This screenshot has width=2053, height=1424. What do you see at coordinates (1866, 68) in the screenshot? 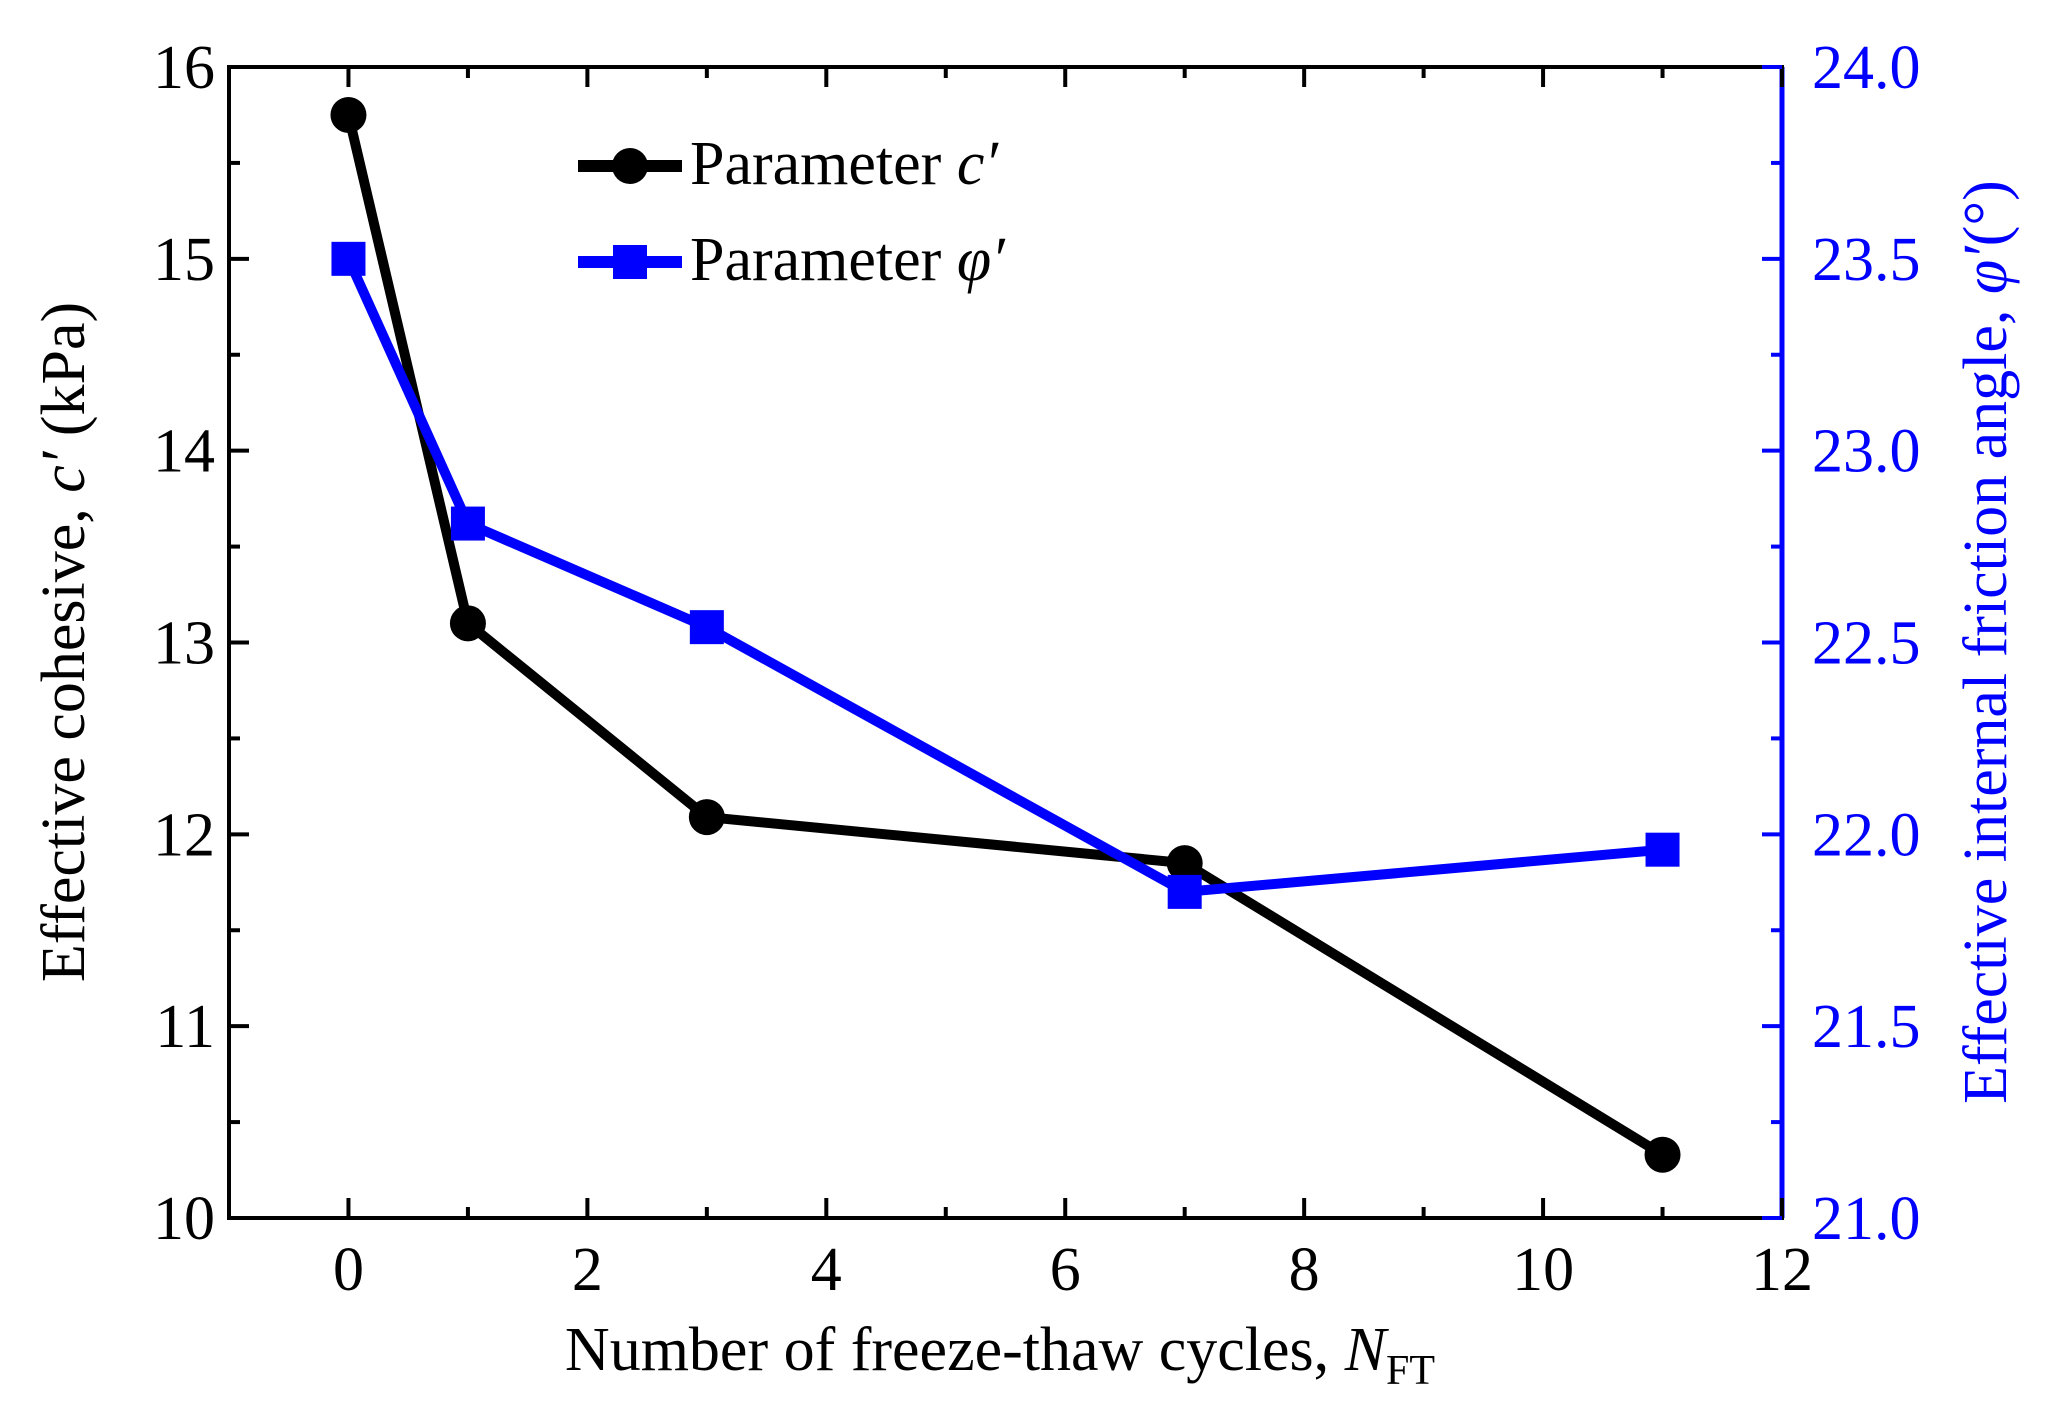
I see `right-tick-label: 24.0` at bounding box center [1866, 68].